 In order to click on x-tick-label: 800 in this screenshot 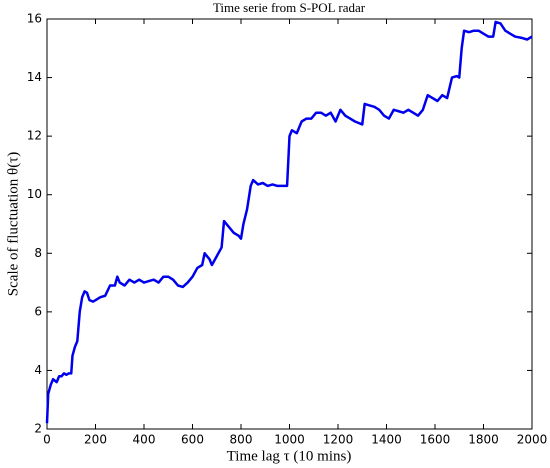, I will do `click(241, 440)`.